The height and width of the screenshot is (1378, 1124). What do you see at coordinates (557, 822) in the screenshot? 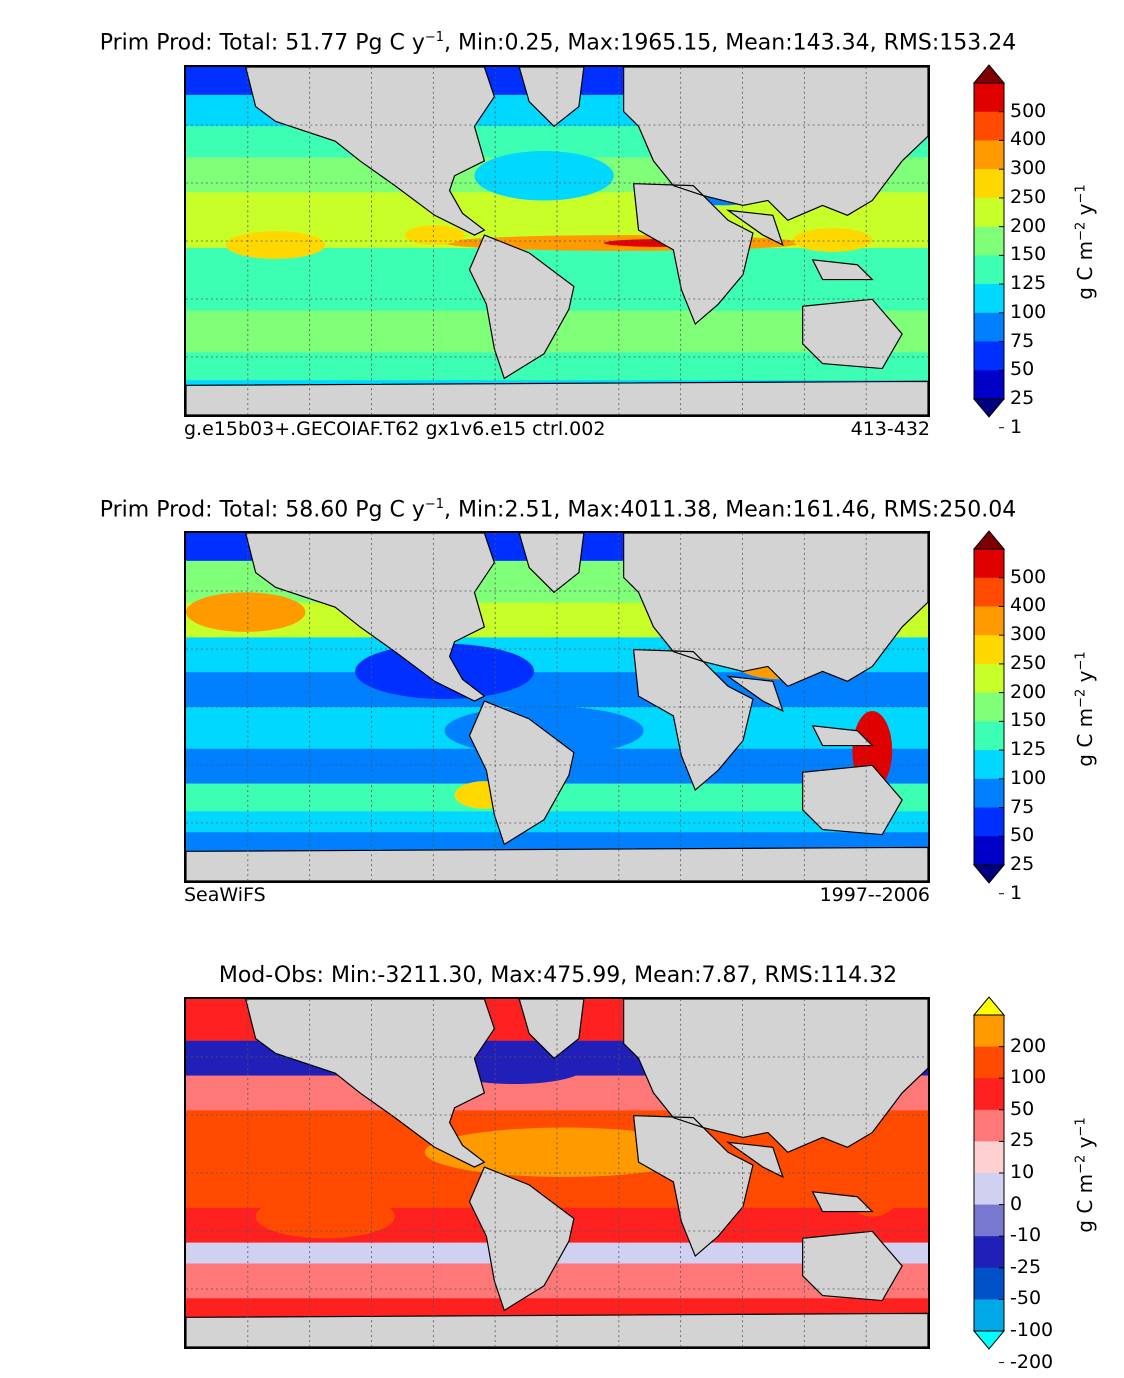
I see `field-band` at bounding box center [557, 822].